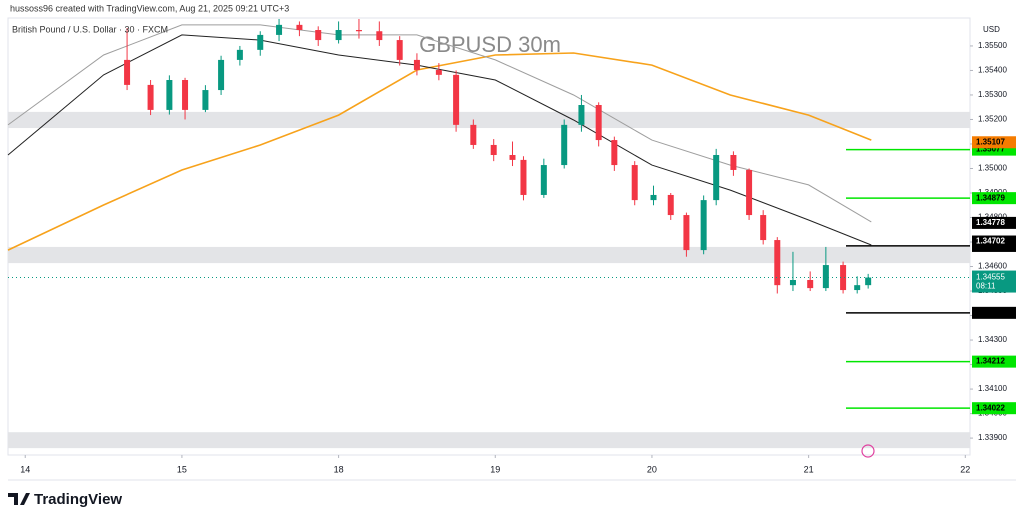  I want to click on x-tick-label: 20, so click(652, 469).